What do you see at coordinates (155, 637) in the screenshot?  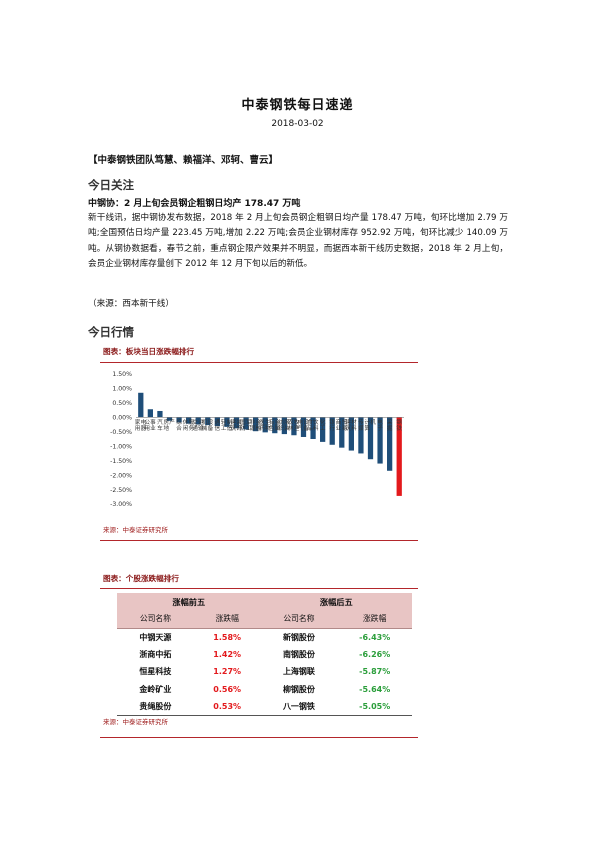 I see `top-stock-name: 中钢天源` at bounding box center [155, 637].